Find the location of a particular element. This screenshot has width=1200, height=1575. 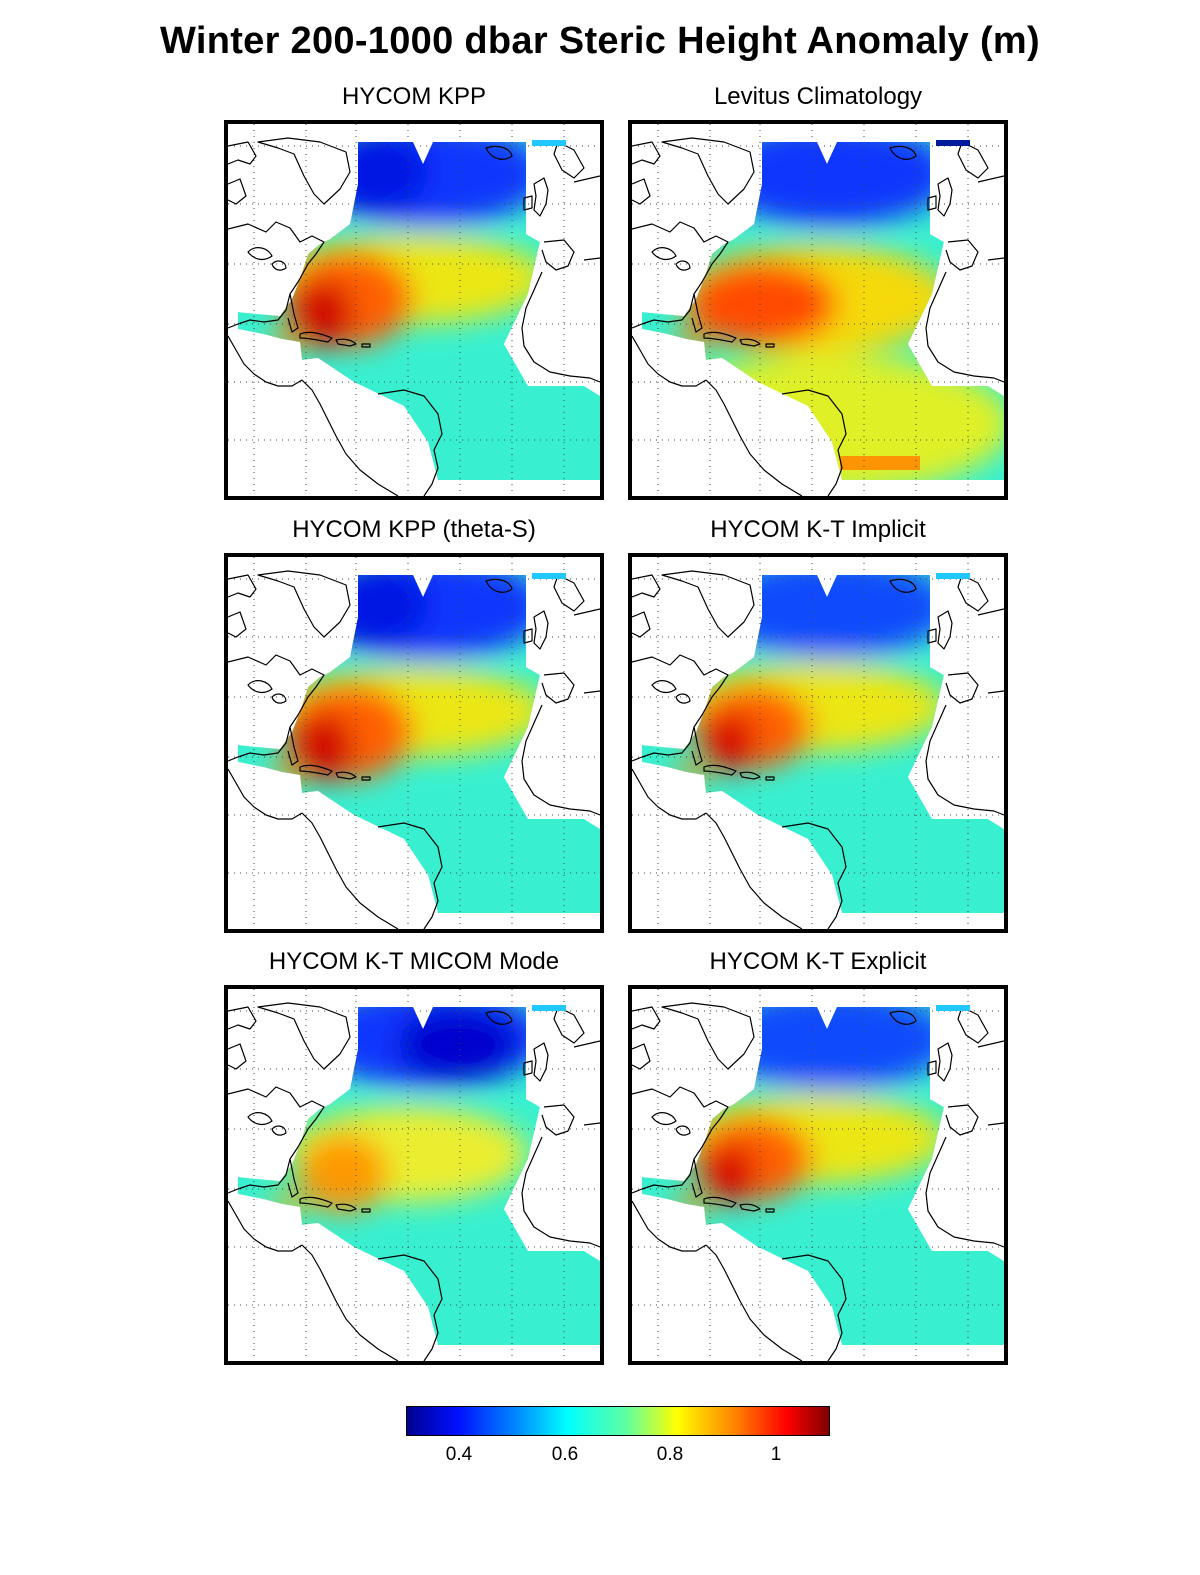

colorbar-tick-1: 1 is located at coordinates (776, 1454).